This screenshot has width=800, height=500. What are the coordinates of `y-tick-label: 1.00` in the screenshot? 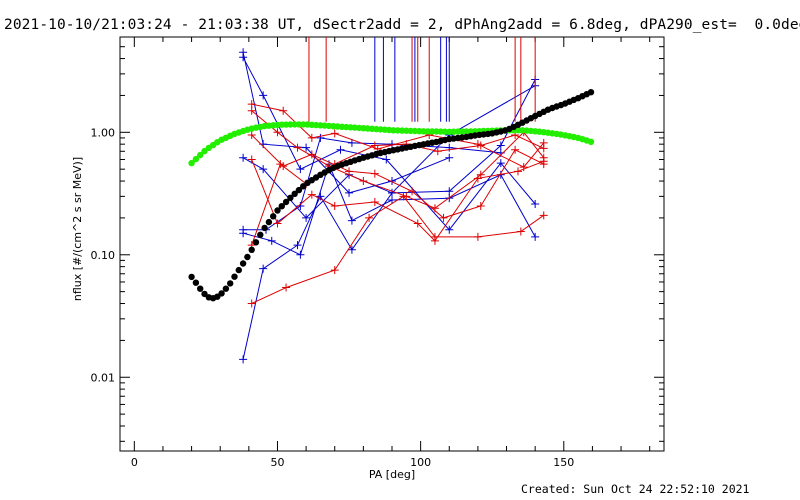 It's located at (103, 132).